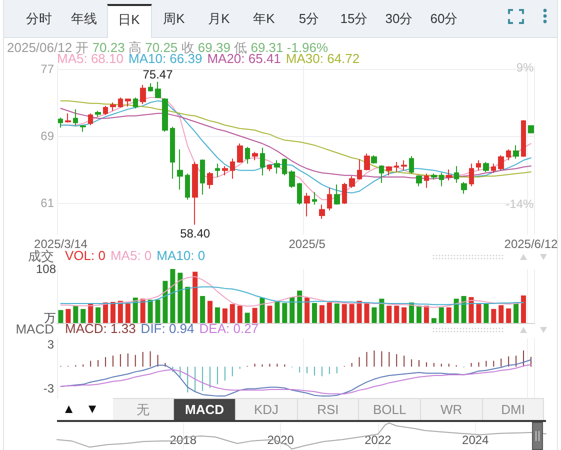 This screenshot has width=561, height=450. I want to click on series-label: MA10: 0, so click(181, 255).